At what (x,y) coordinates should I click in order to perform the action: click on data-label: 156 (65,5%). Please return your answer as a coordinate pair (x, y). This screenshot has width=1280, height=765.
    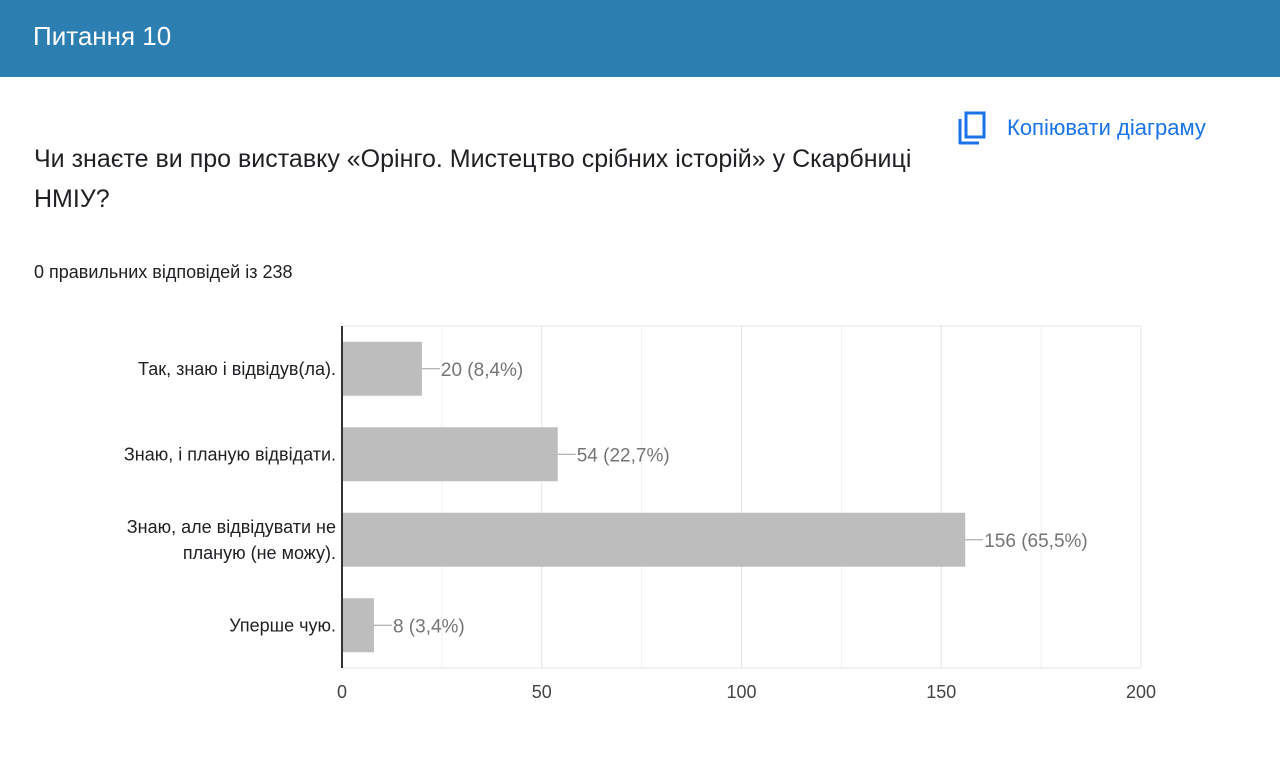
    Looking at the image, I should click on (1036, 541).